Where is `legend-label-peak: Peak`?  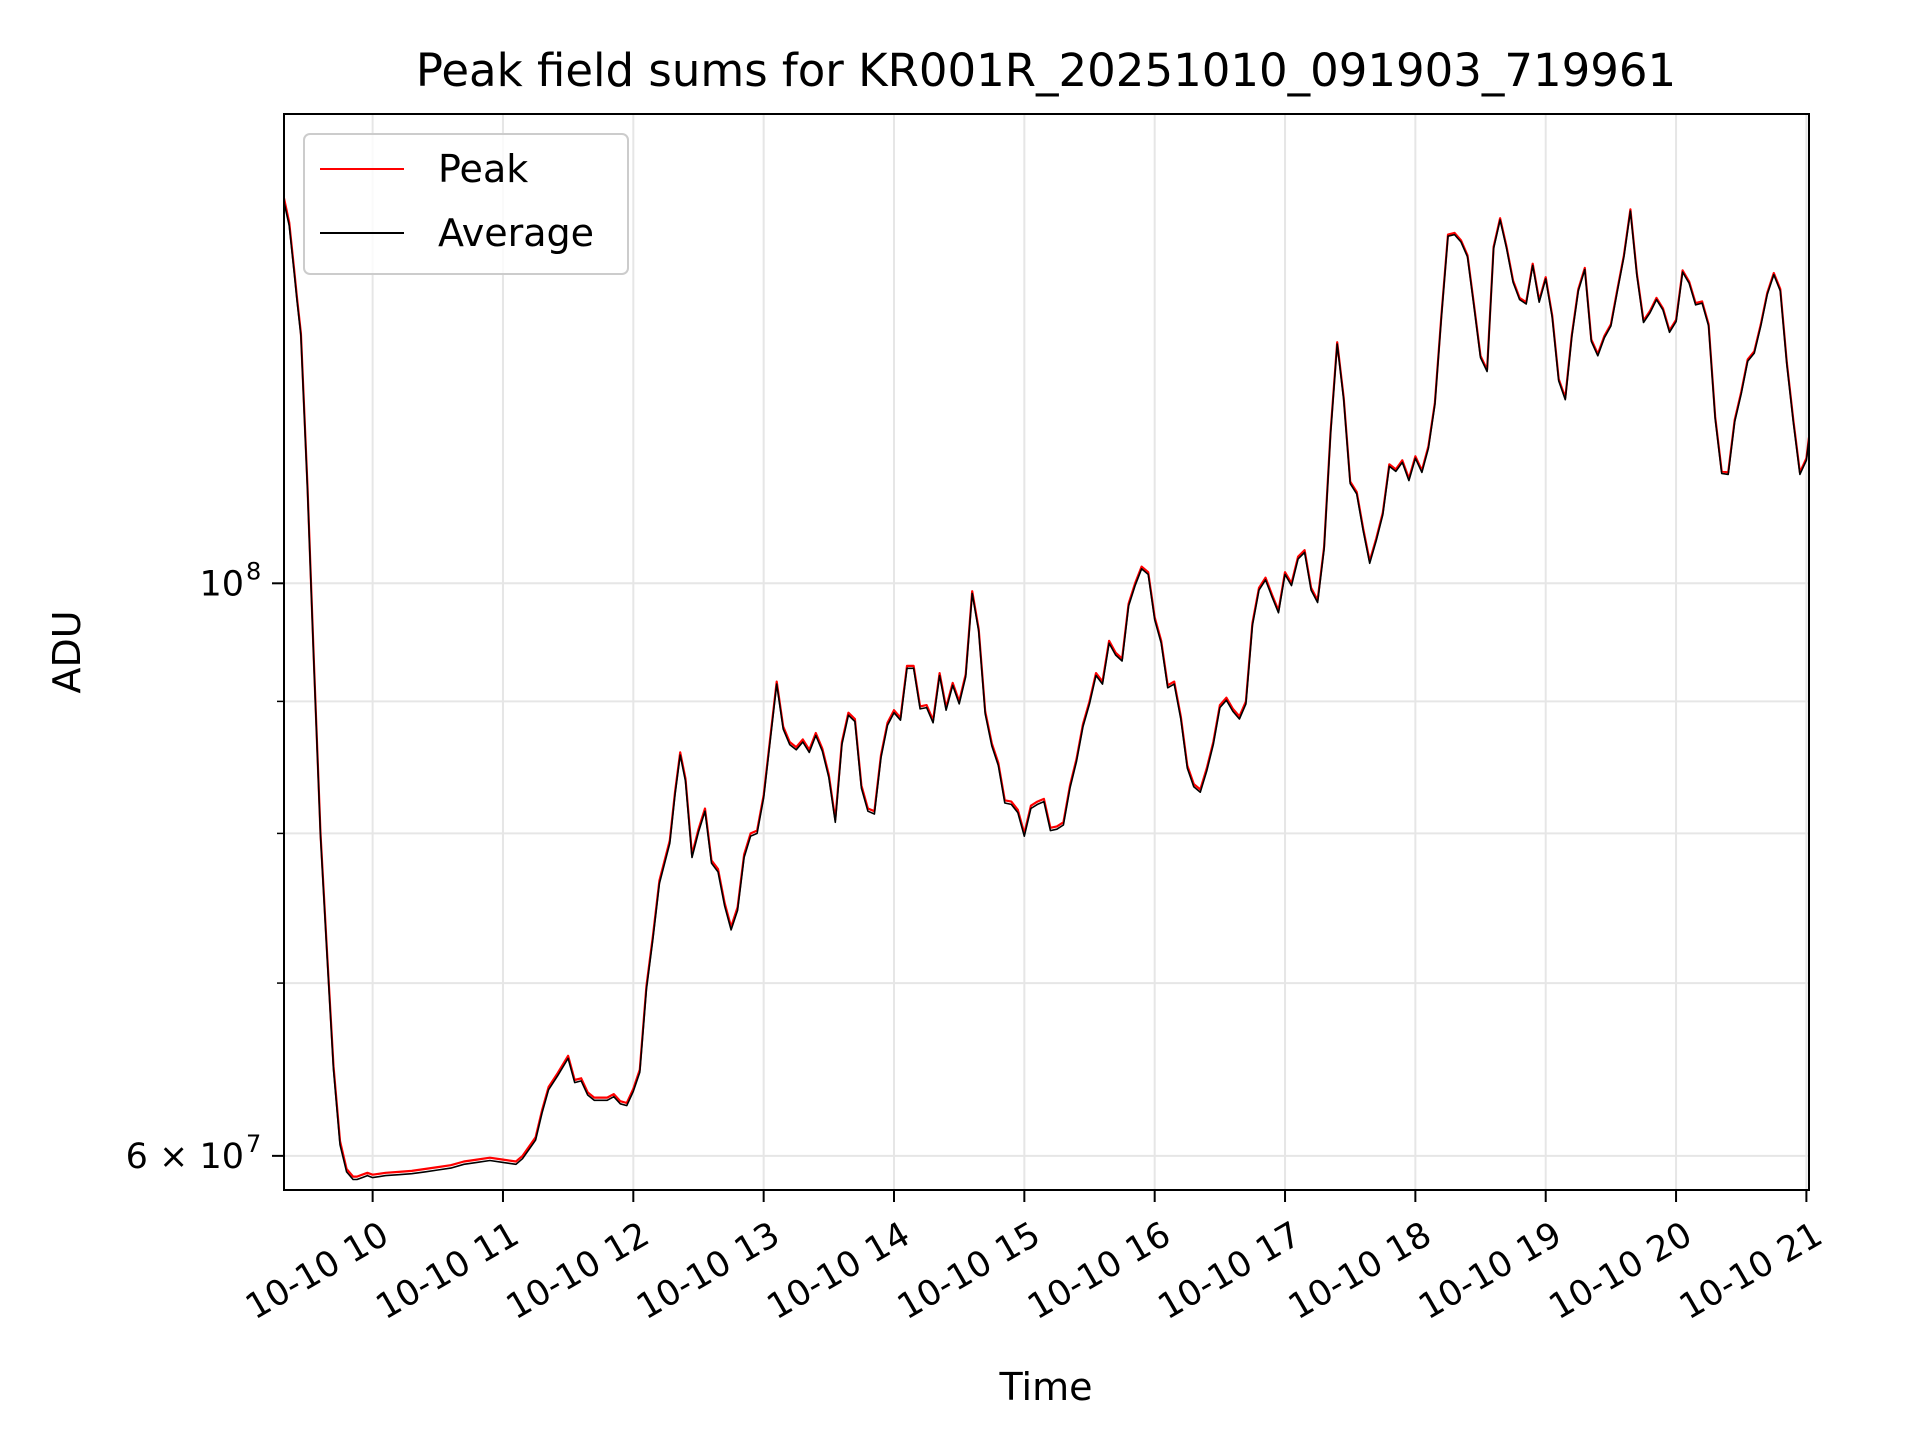 legend-label-peak: Peak is located at coordinates (483, 169).